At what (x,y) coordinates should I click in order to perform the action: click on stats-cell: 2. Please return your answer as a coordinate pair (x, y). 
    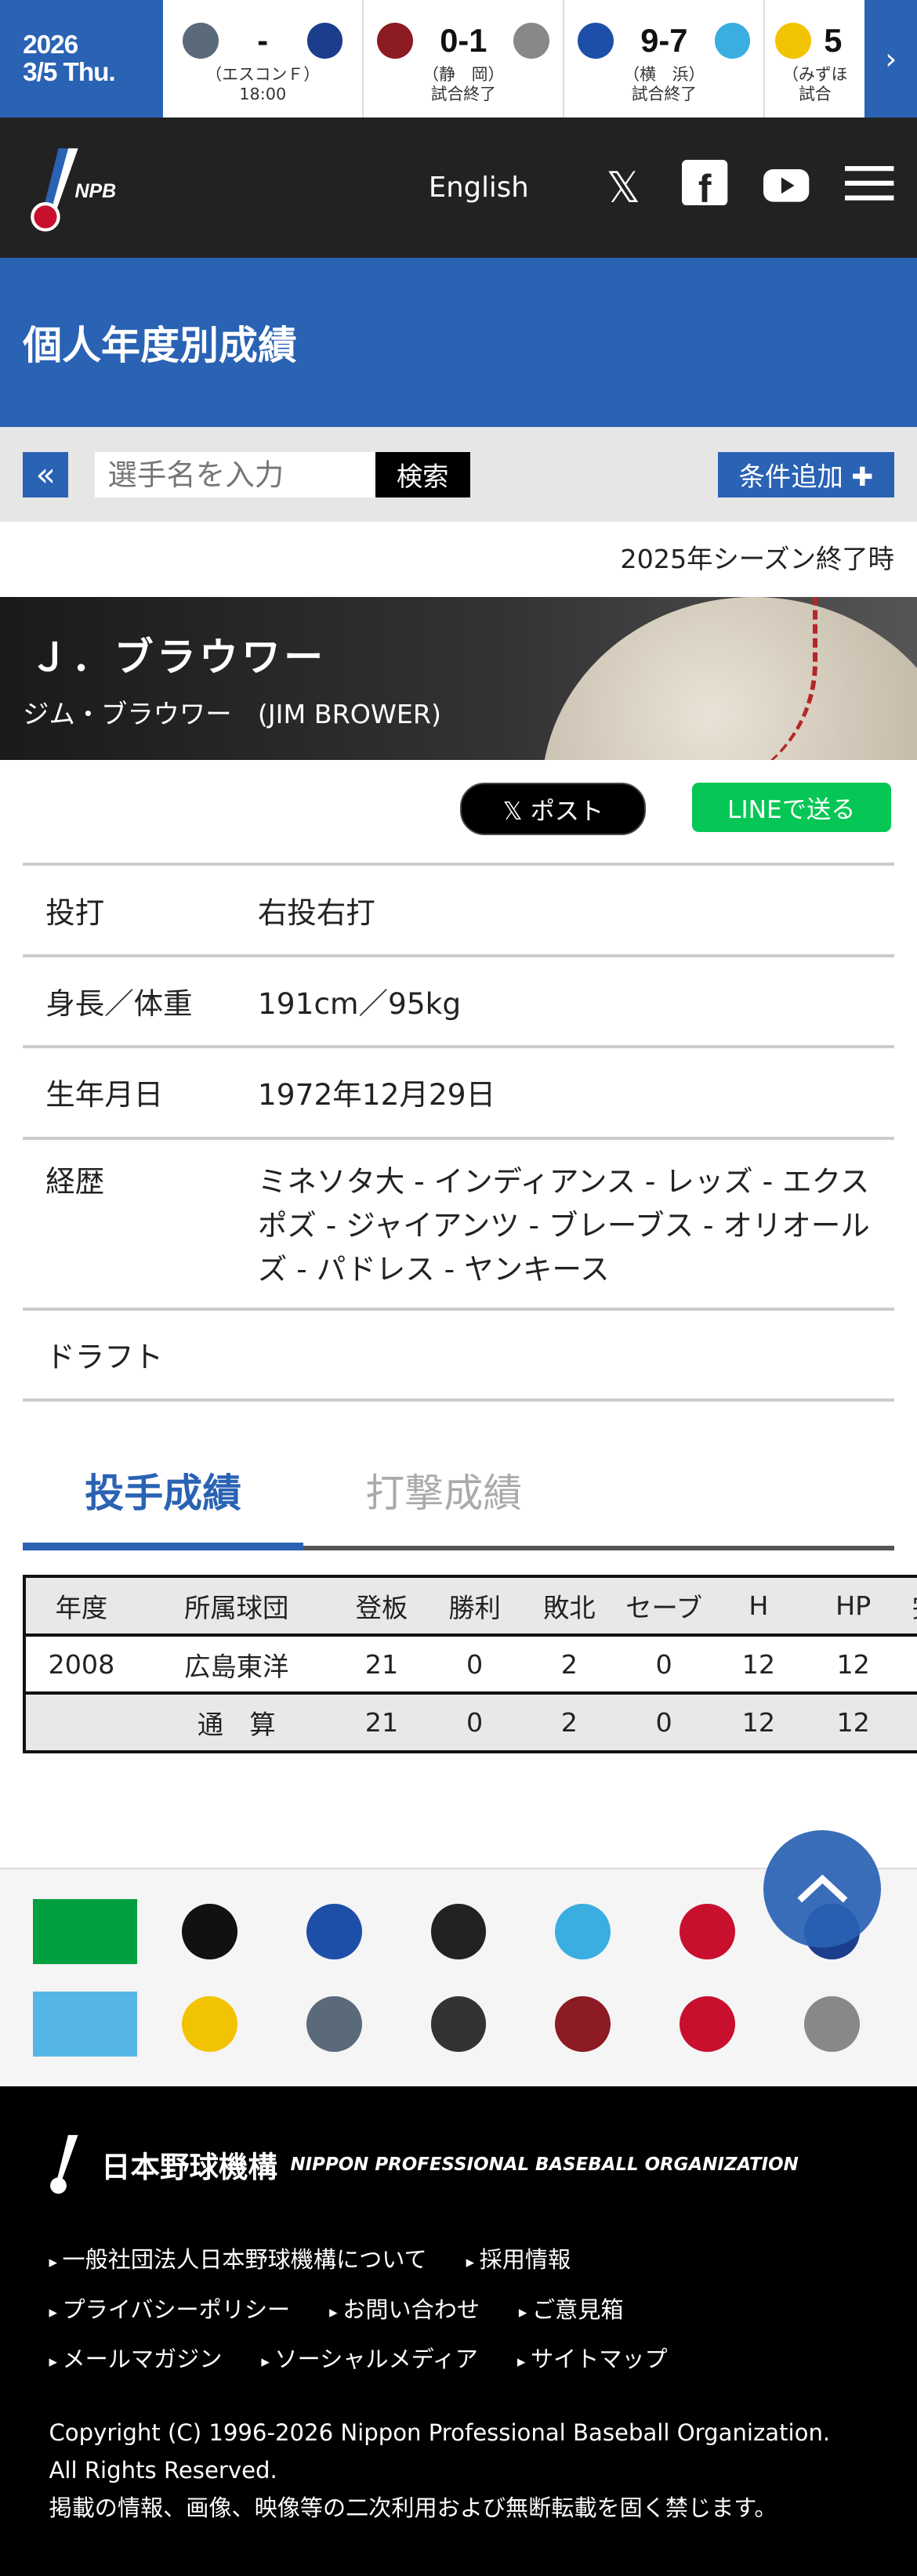
    Looking at the image, I should click on (569, 1664).